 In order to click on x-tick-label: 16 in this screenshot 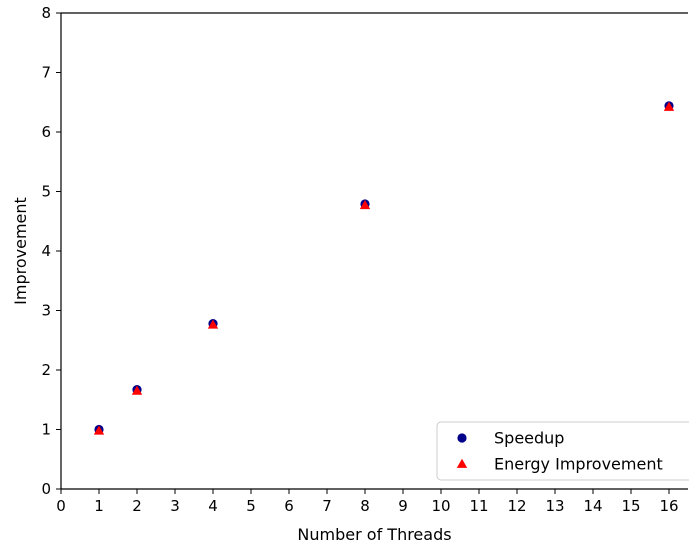, I will do `click(668, 506)`.